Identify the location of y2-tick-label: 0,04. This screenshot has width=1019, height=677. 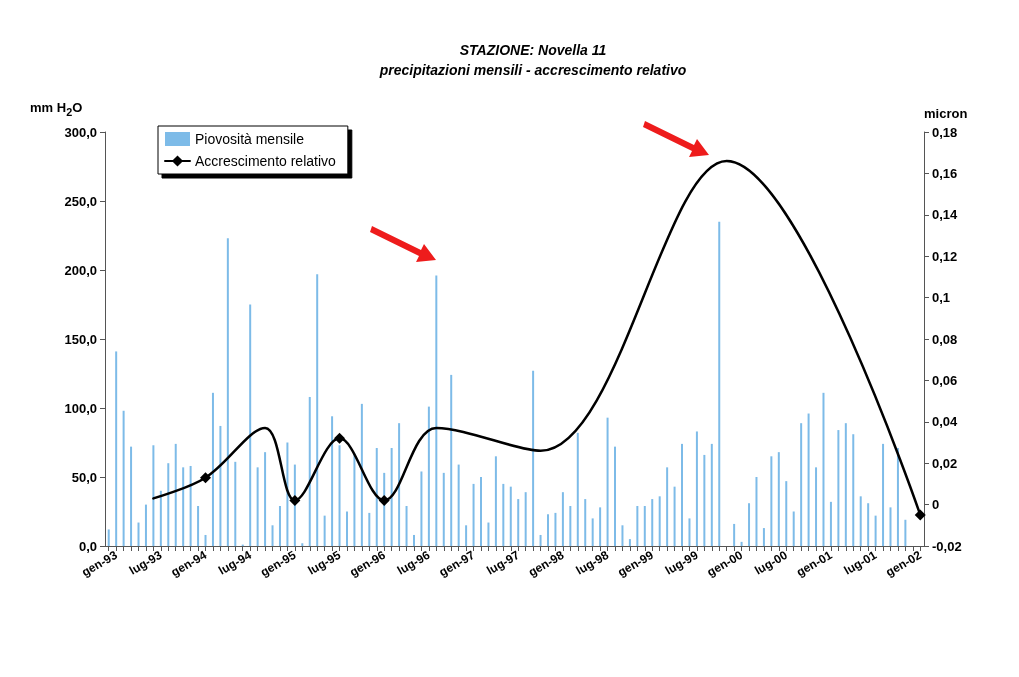
(945, 422).